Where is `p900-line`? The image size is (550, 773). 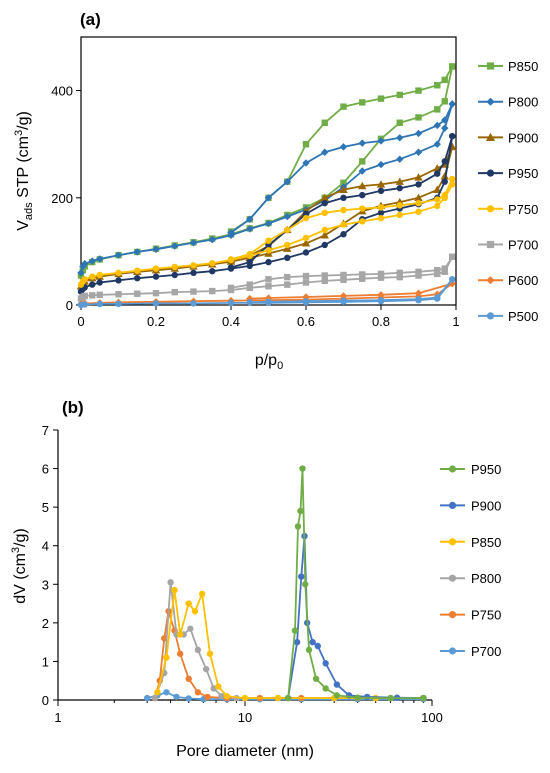
p900-line is located at coordinates (355, 617).